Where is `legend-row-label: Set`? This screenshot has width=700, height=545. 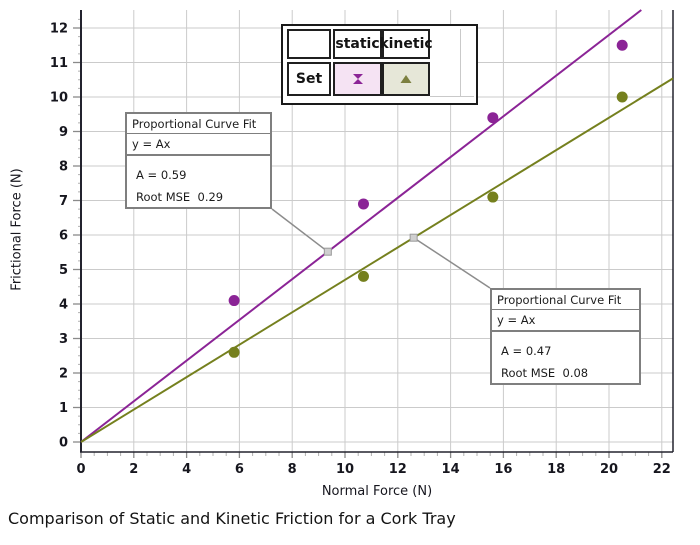 legend-row-label: Set is located at coordinates (309, 79).